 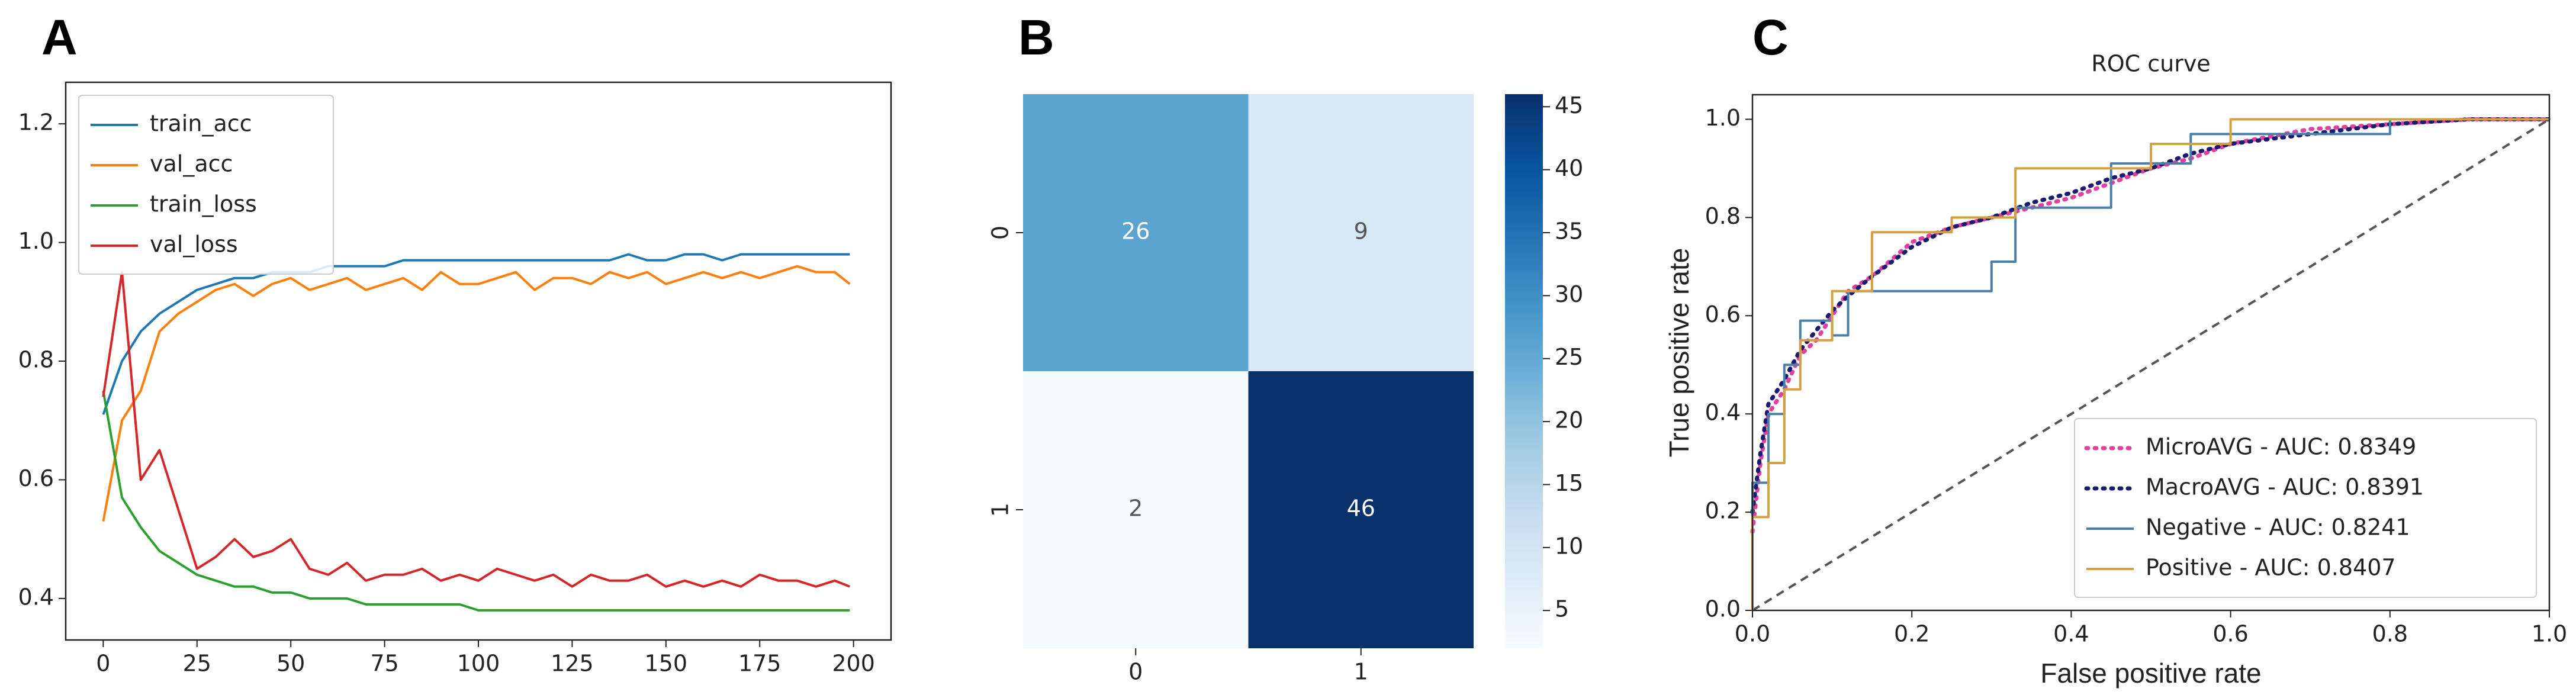 What do you see at coordinates (1912, 634) in the screenshot?
I see `x-tick-label: 0.2` at bounding box center [1912, 634].